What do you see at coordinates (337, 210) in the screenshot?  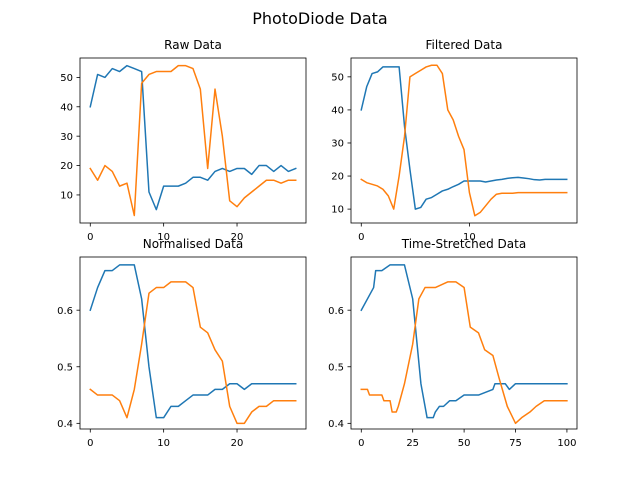 I see `filtered-data-y-tick-label: 10` at bounding box center [337, 210].